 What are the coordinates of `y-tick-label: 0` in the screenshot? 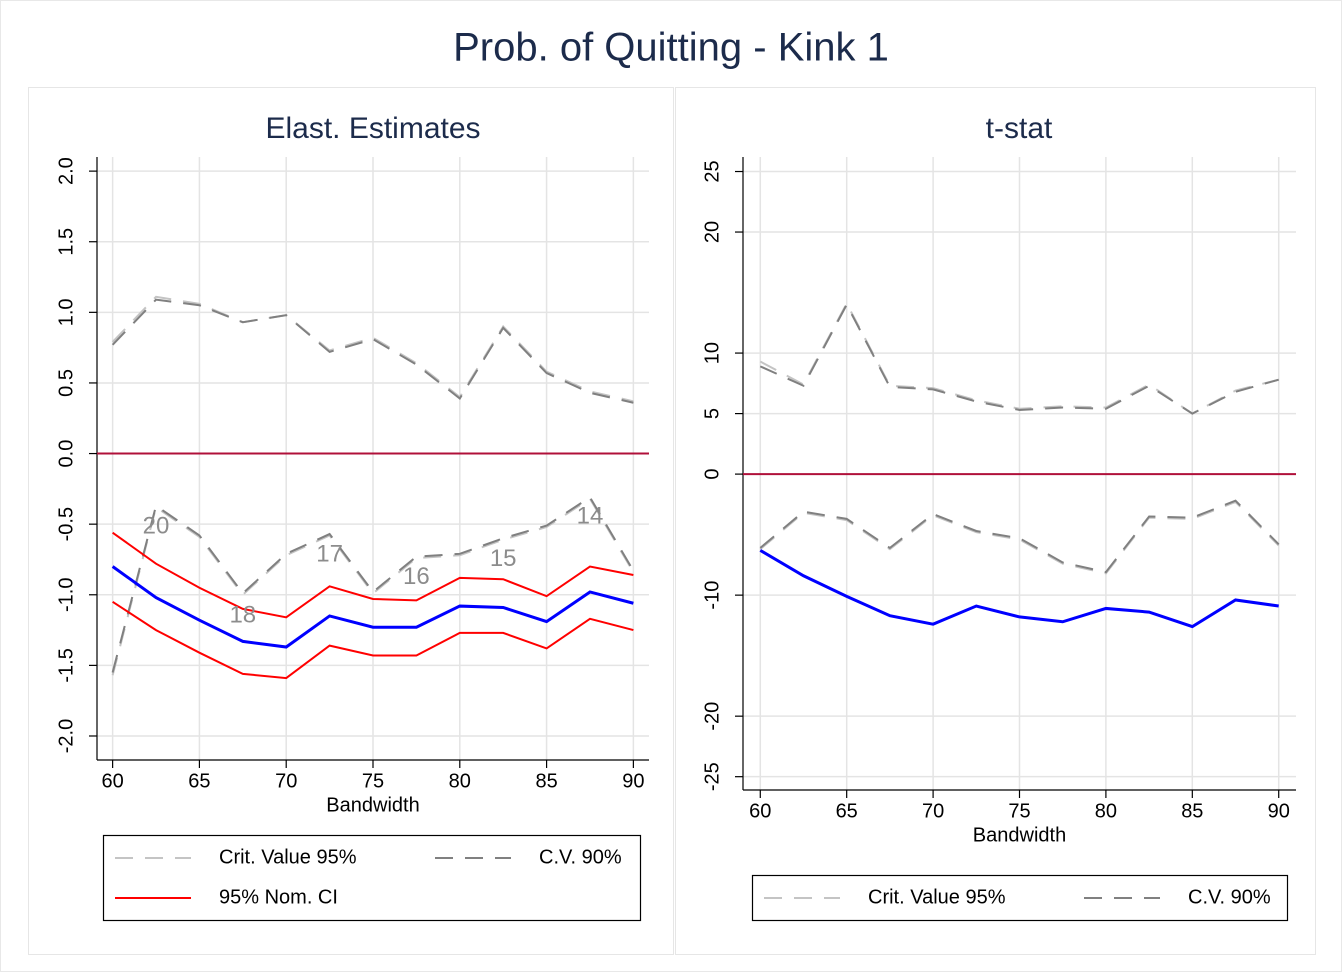 It's located at (712, 474).